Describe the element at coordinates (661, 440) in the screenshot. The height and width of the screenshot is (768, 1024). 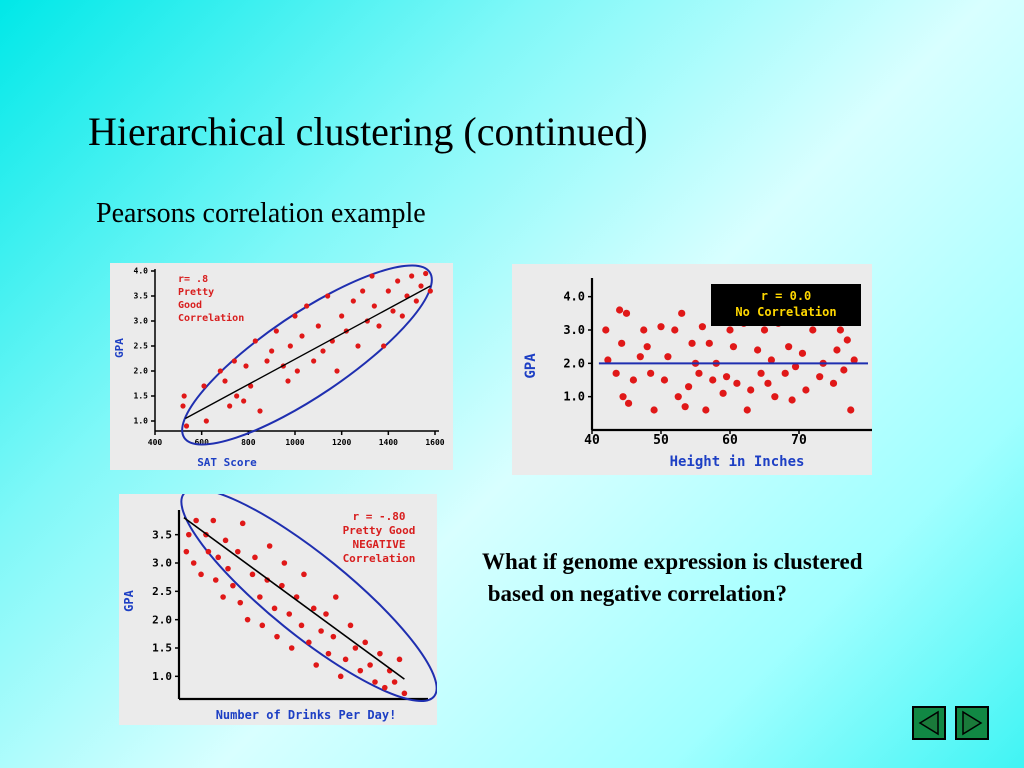
I see `x-tick-label: 50` at that location.